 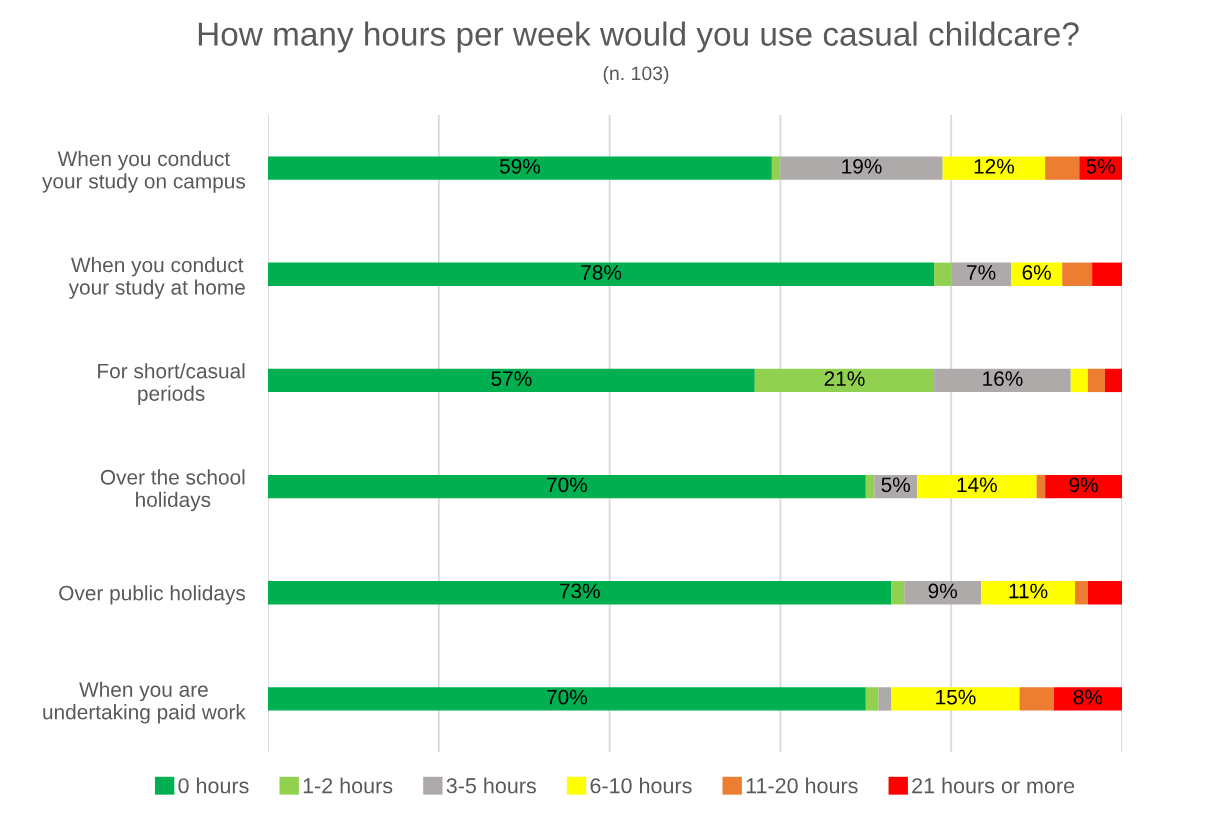 I want to click on data-label: 59%, so click(x=520, y=166).